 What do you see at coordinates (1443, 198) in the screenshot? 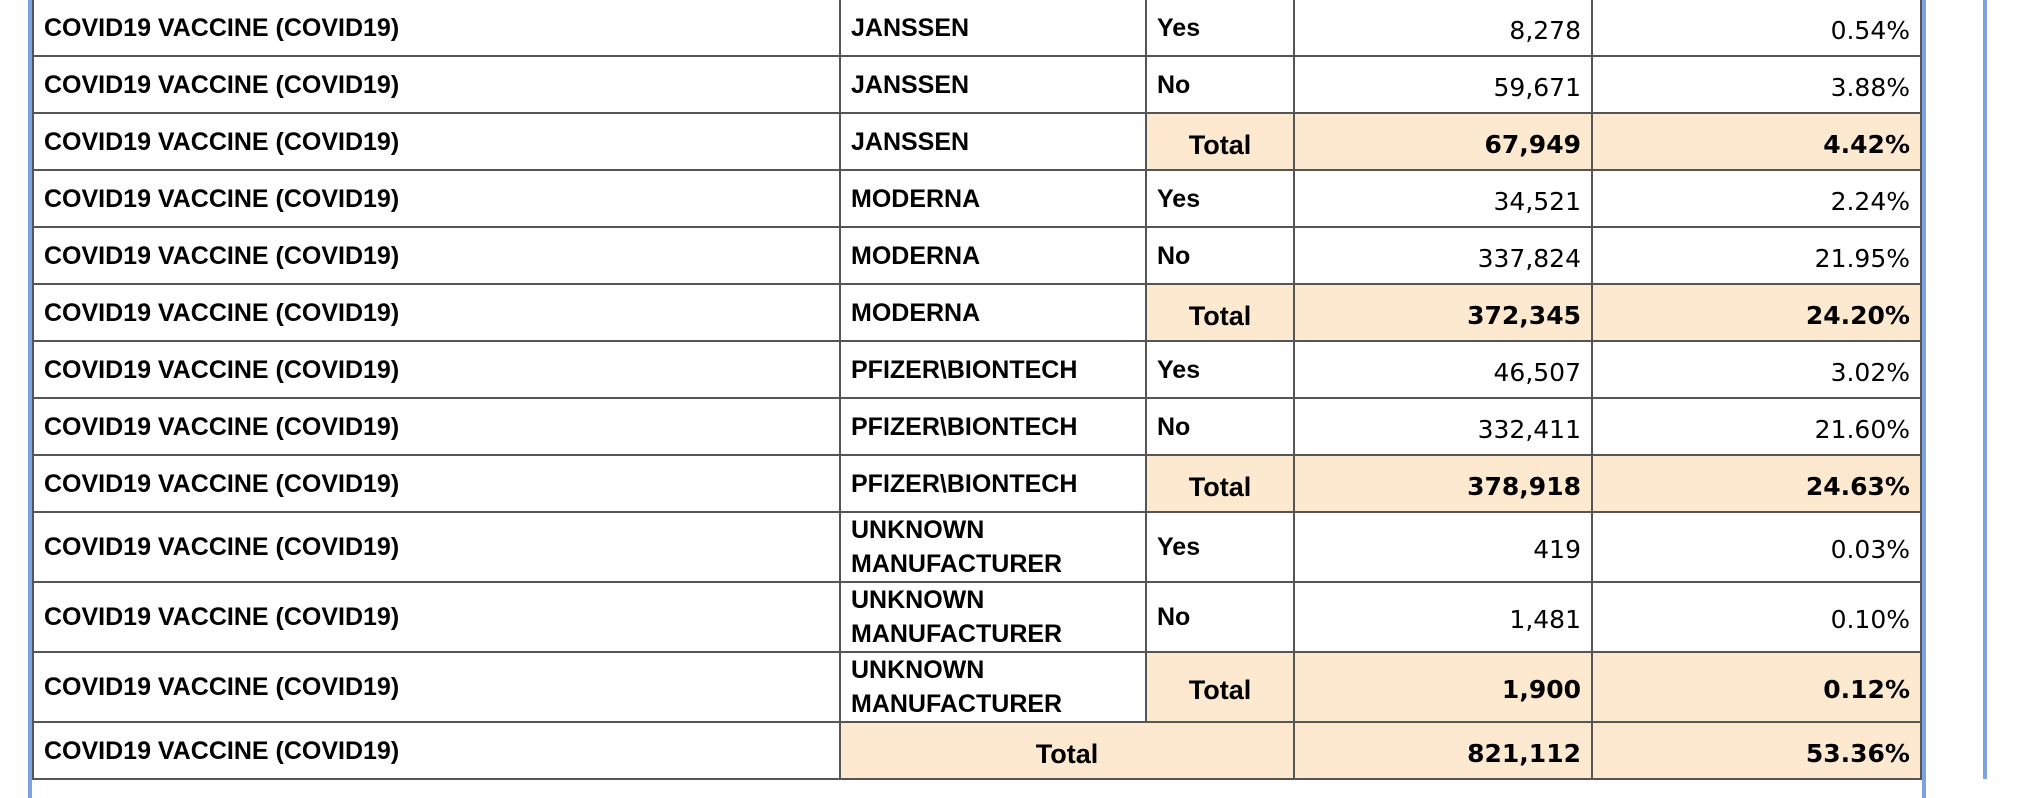
I see `count-cell: 34,521` at bounding box center [1443, 198].